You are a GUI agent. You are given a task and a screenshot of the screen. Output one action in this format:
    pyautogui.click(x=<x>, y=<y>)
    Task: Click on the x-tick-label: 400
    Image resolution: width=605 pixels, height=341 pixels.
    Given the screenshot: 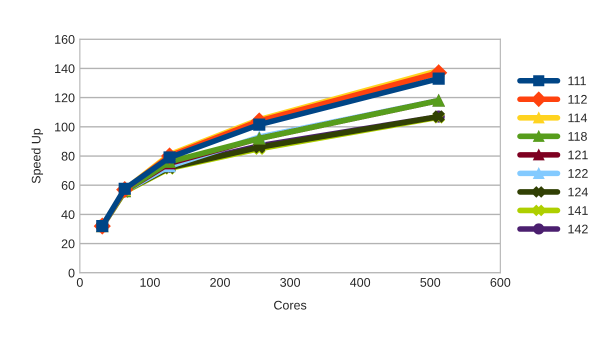 What is the action you would take?
    pyautogui.click(x=360, y=282)
    